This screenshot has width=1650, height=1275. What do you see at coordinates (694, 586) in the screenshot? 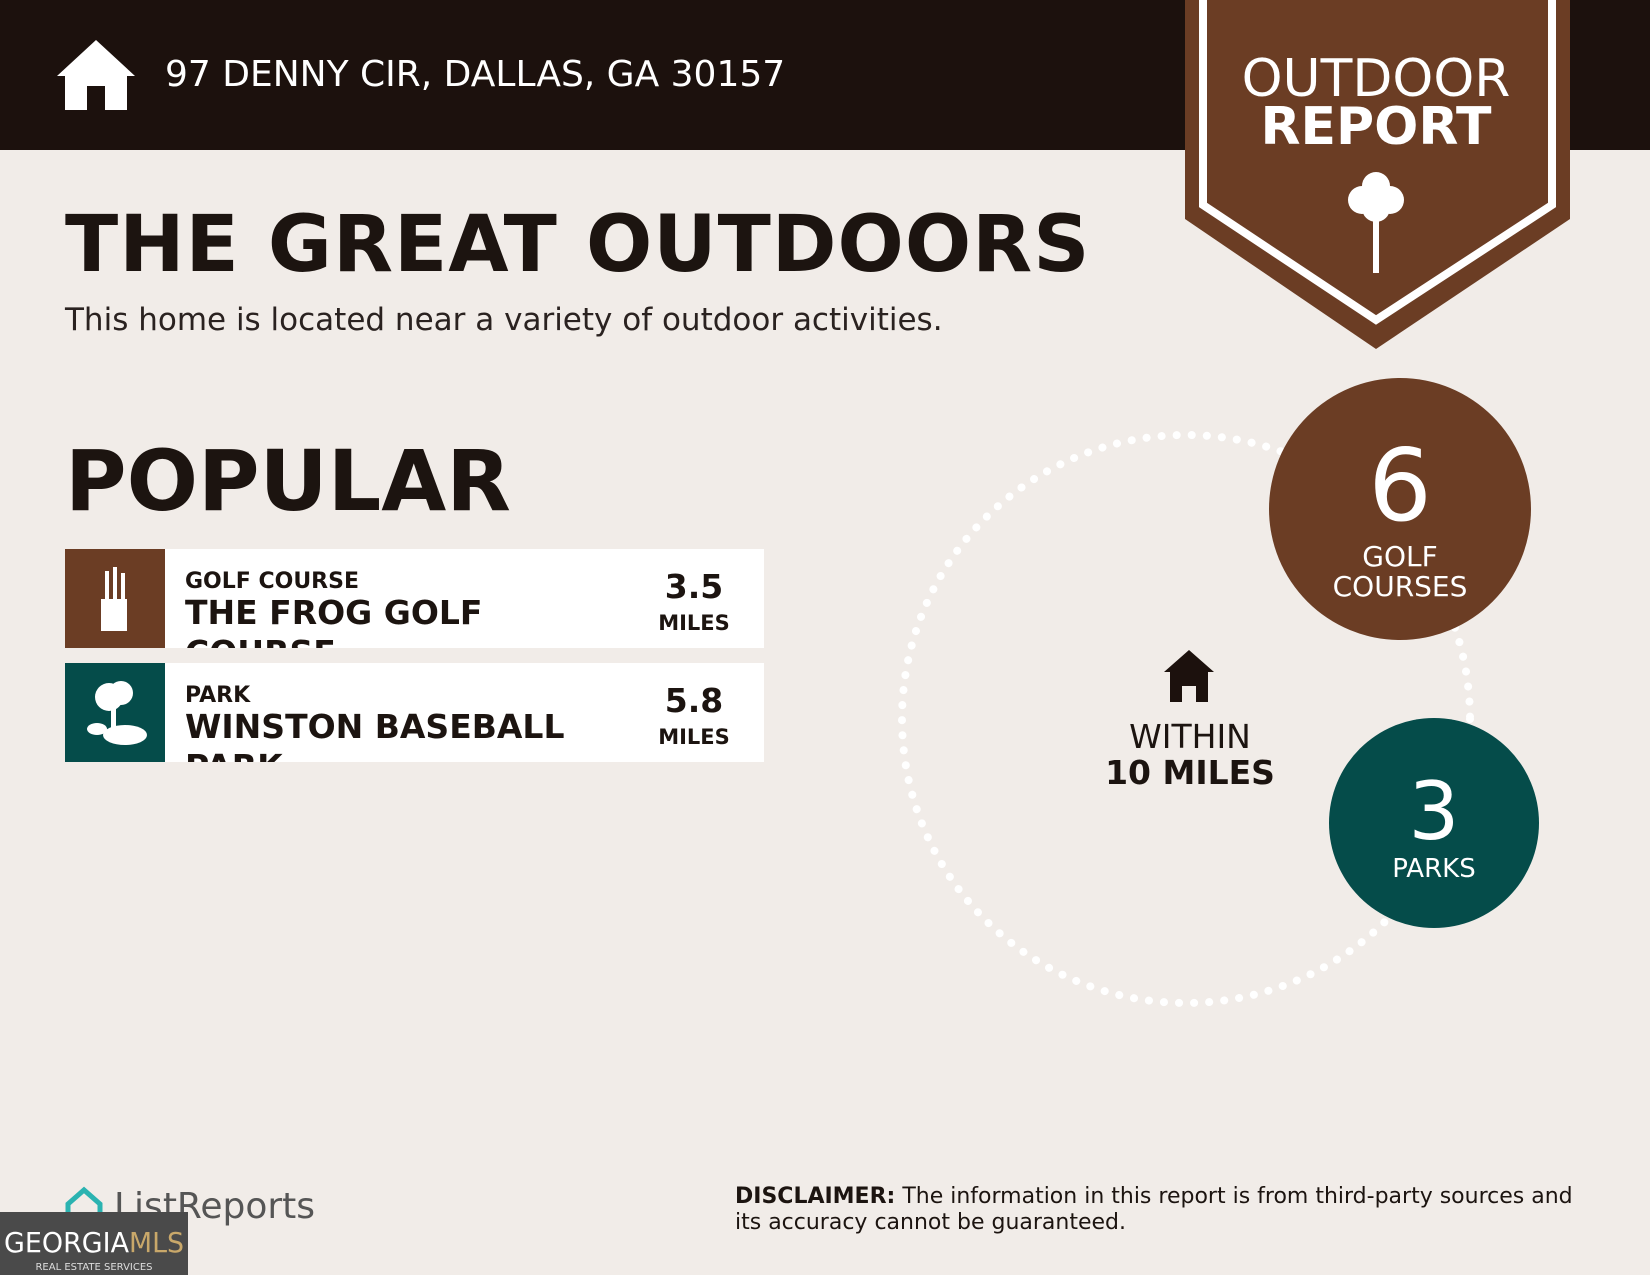
I see `item-distance: 3.5` at bounding box center [694, 586].